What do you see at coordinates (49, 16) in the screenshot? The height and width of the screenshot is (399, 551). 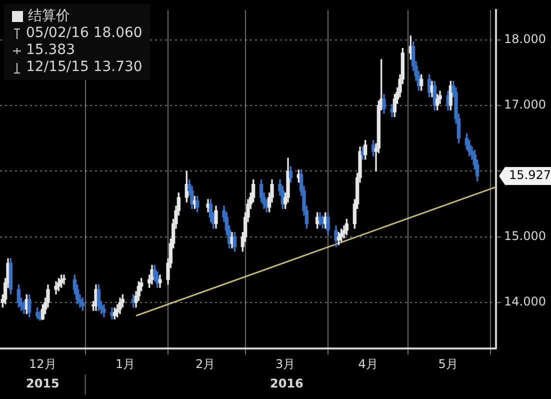 I see `legend-label: 结算价` at bounding box center [49, 16].